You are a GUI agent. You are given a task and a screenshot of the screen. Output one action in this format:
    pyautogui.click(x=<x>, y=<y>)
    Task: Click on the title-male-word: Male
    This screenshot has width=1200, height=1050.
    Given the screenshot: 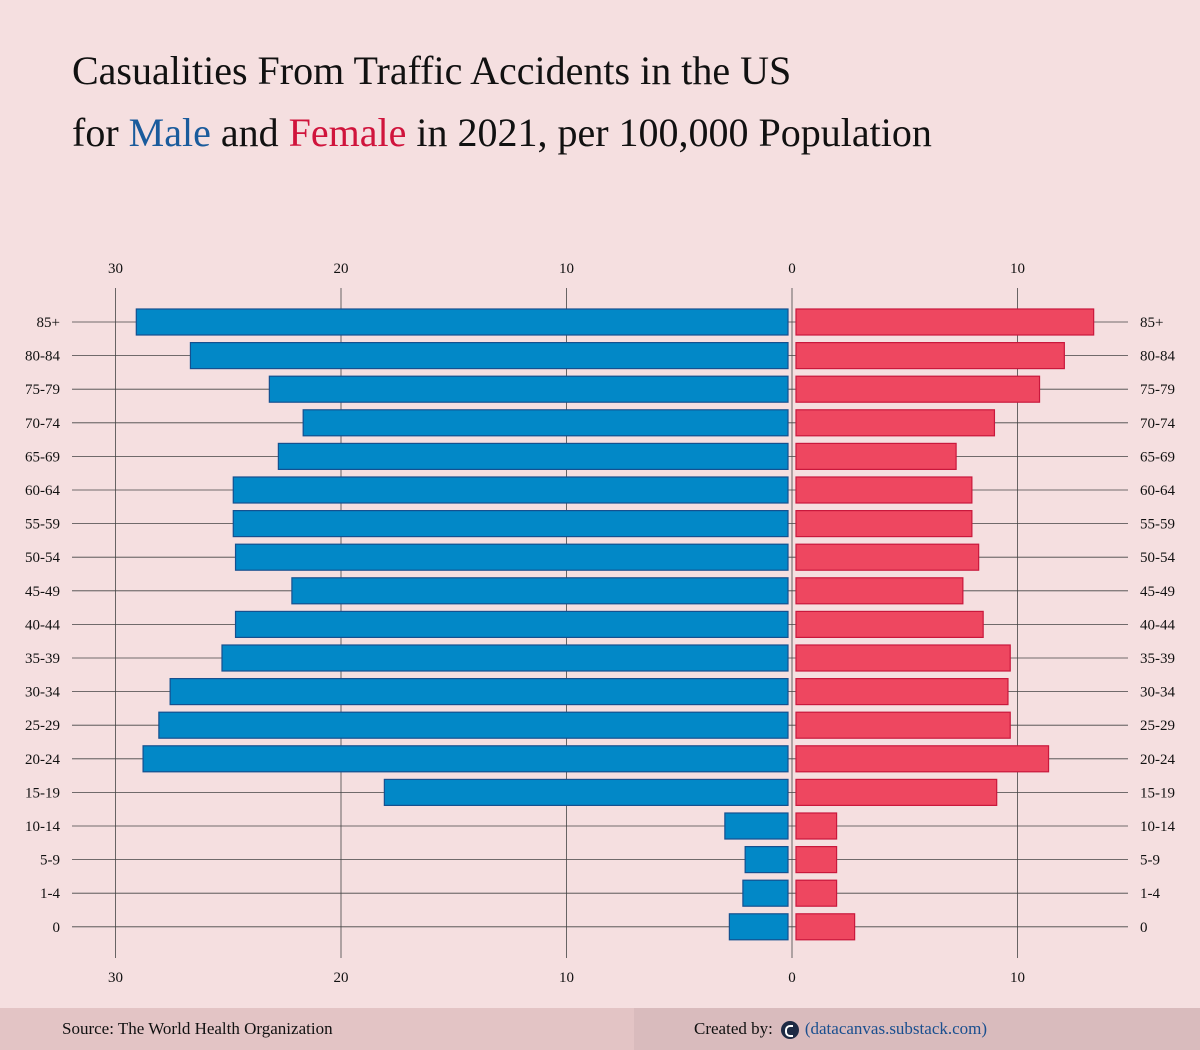 What is the action you would take?
    pyautogui.click(x=169, y=132)
    